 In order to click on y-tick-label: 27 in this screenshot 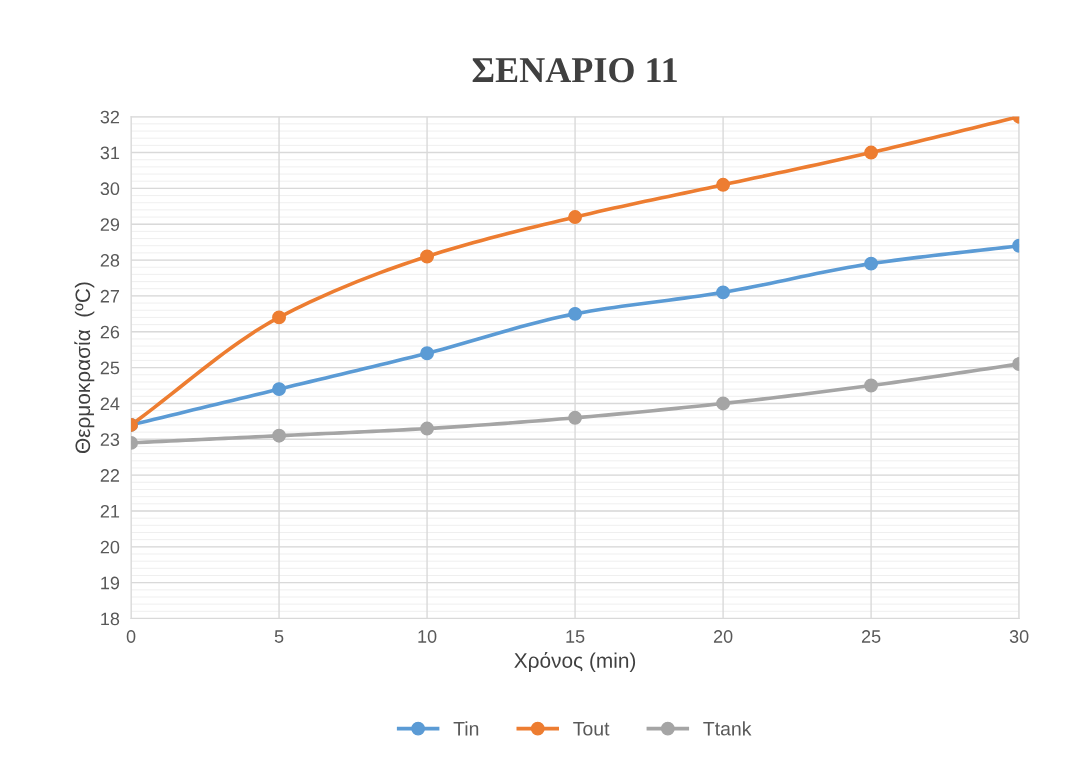, I will do `click(110, 296)`.